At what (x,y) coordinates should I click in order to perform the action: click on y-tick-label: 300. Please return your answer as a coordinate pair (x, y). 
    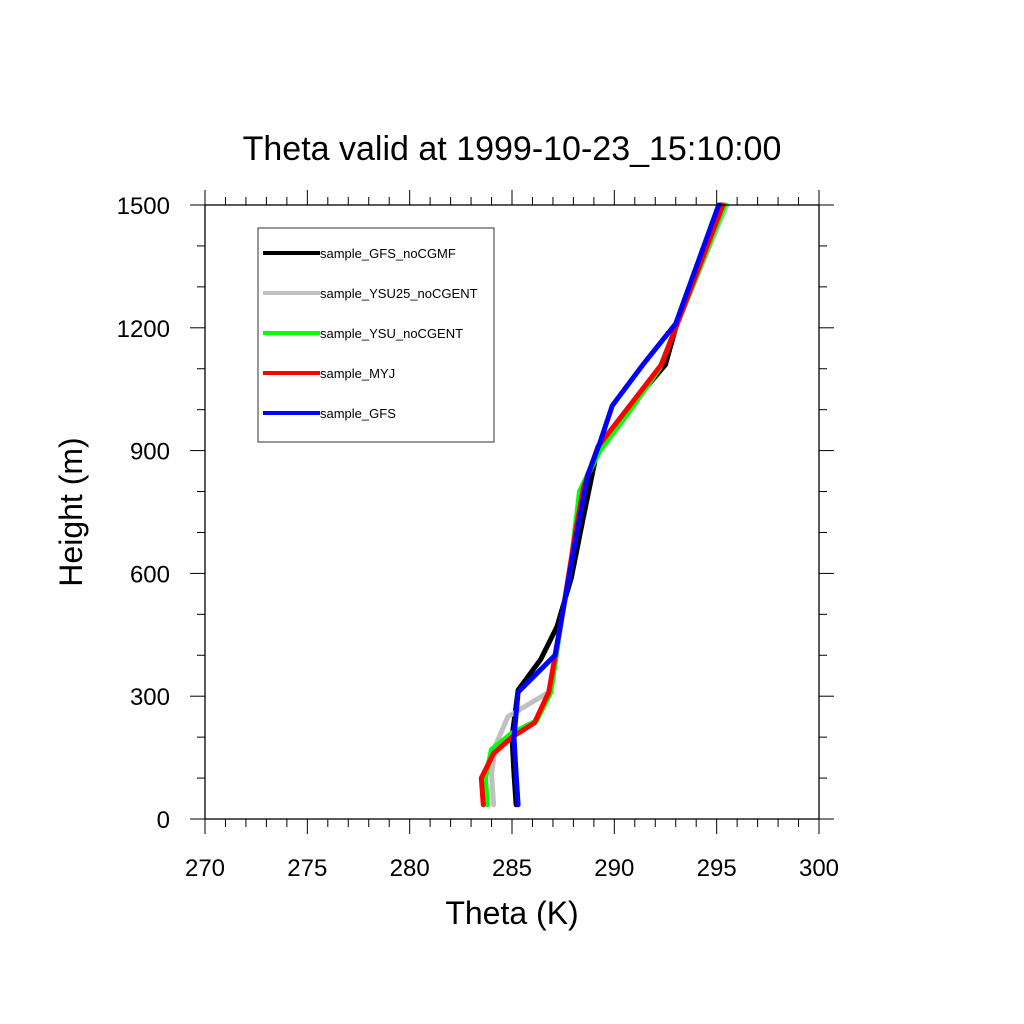
    Looking at the image, I should click on (150, 697).